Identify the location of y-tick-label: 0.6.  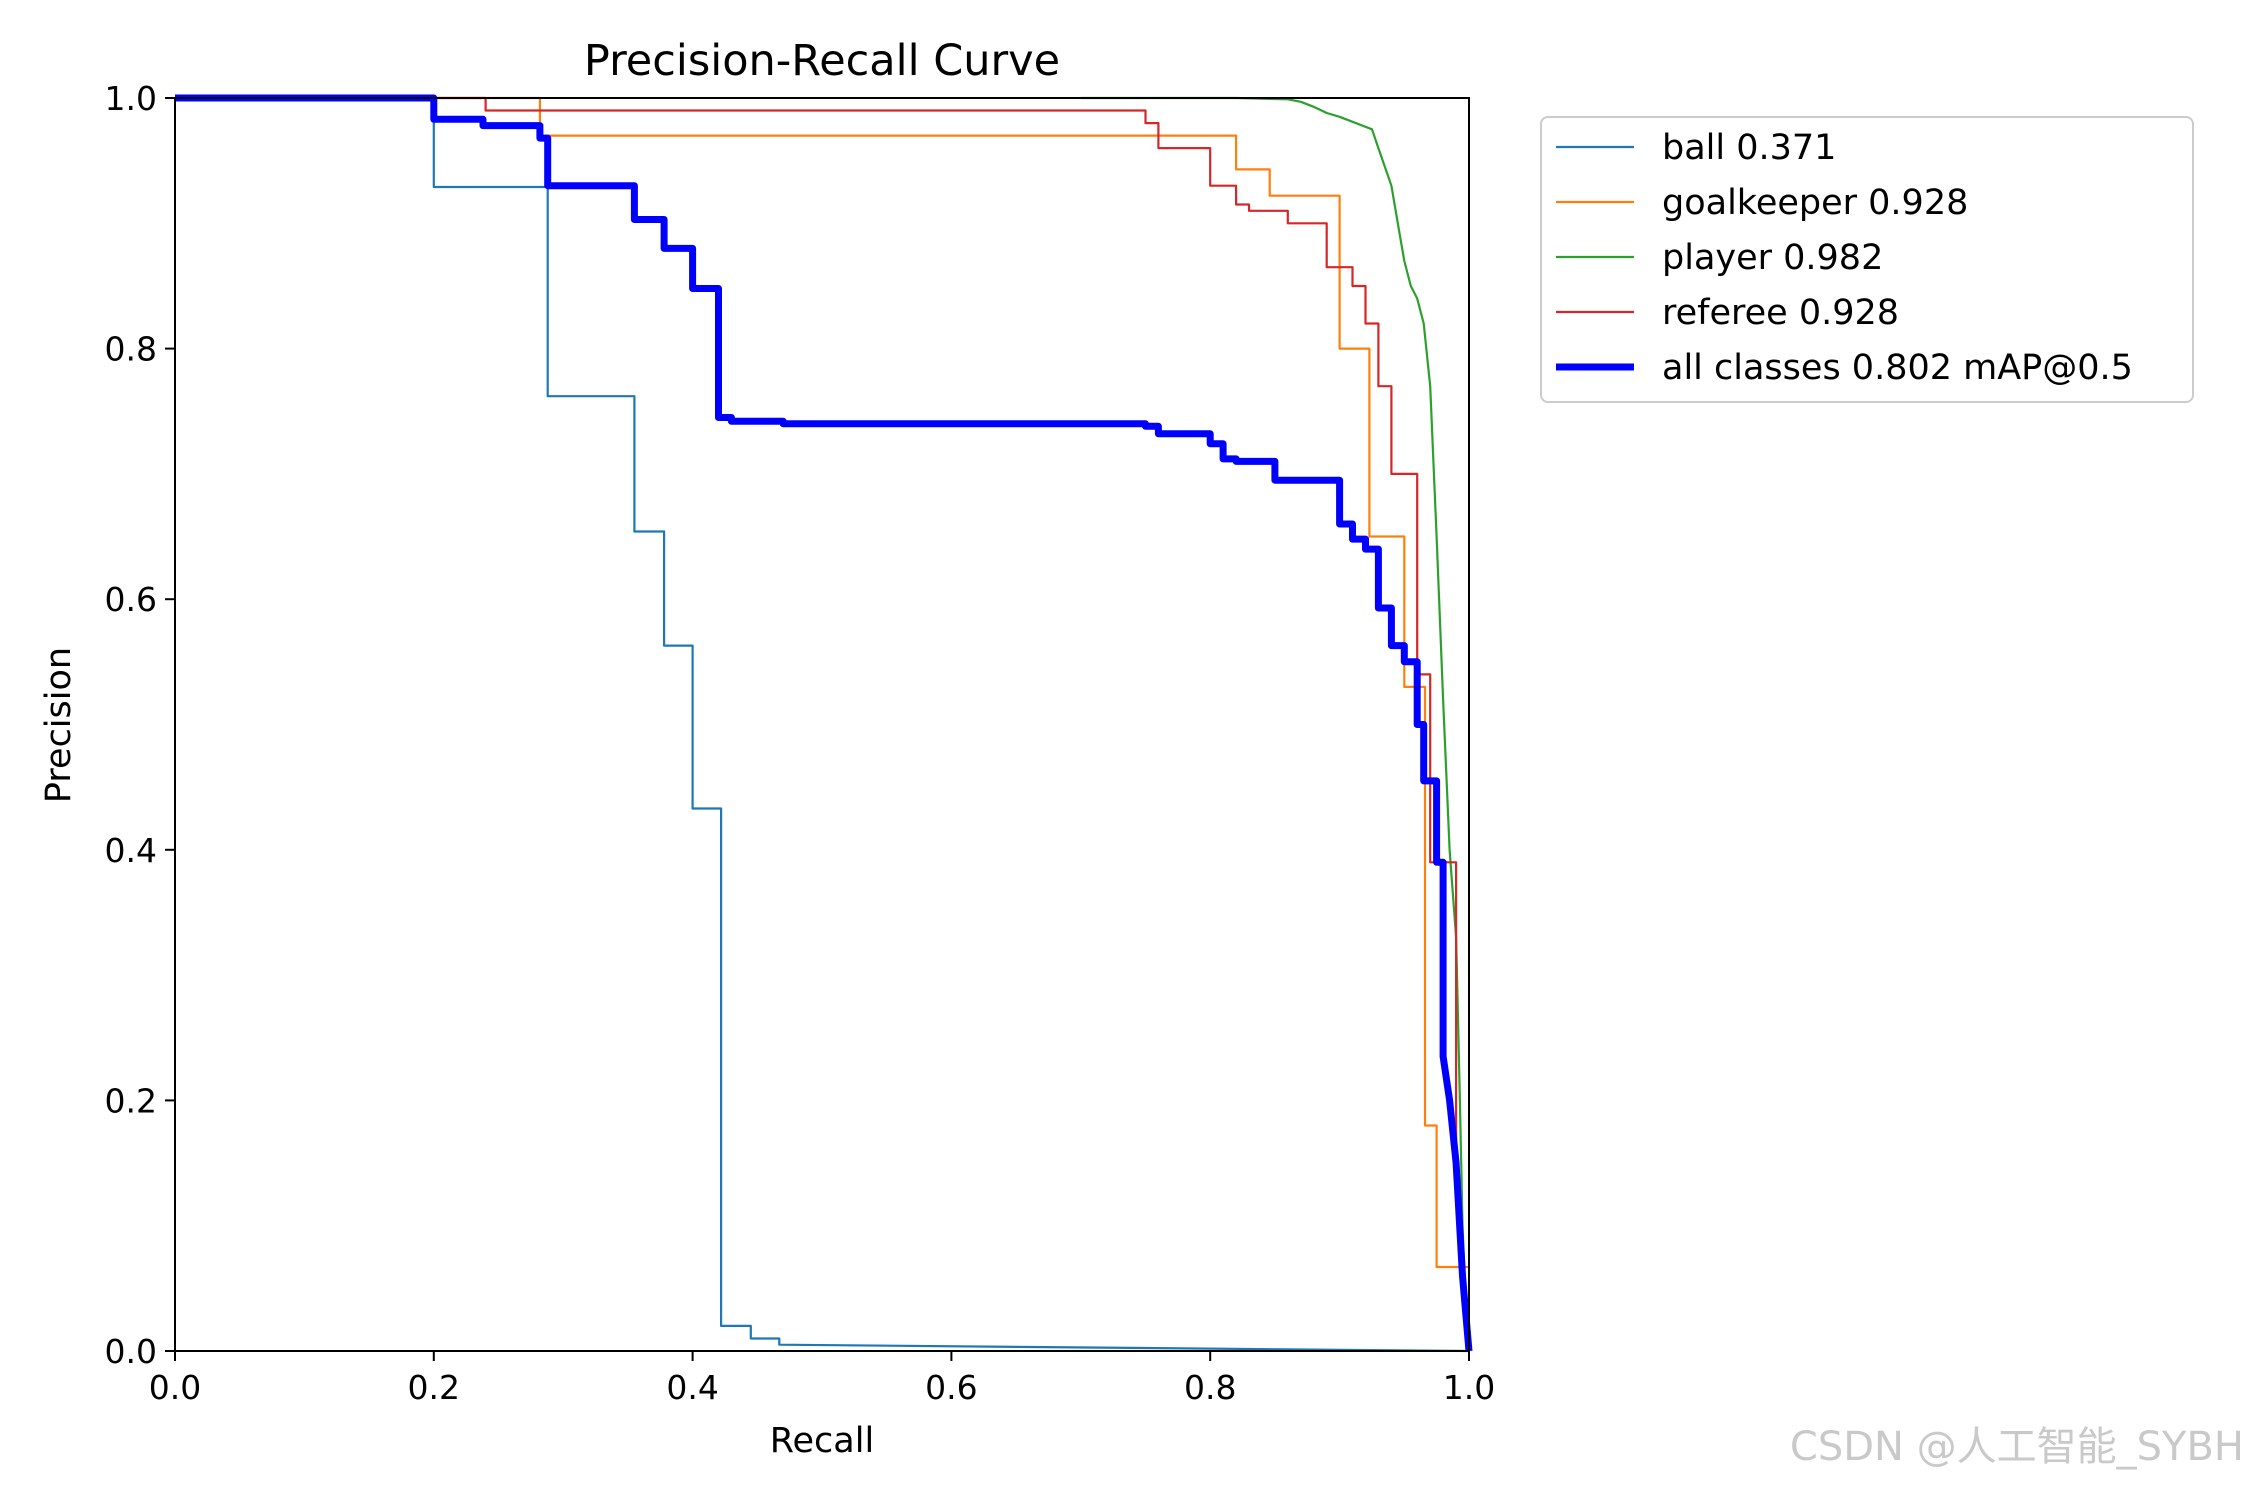
(131, 599).